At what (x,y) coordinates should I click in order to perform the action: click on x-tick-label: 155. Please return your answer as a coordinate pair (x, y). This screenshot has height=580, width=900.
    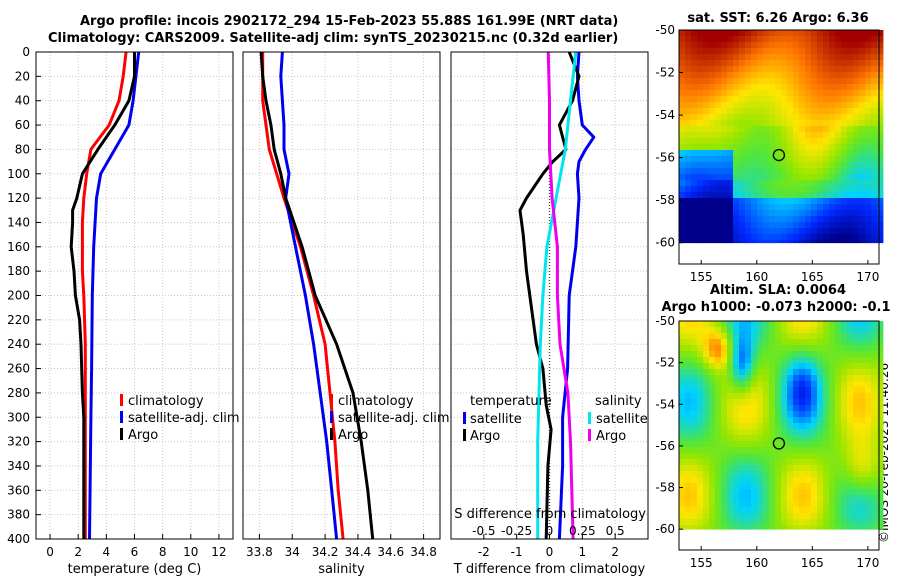
    Looking at the image, I should click on (701, 277).